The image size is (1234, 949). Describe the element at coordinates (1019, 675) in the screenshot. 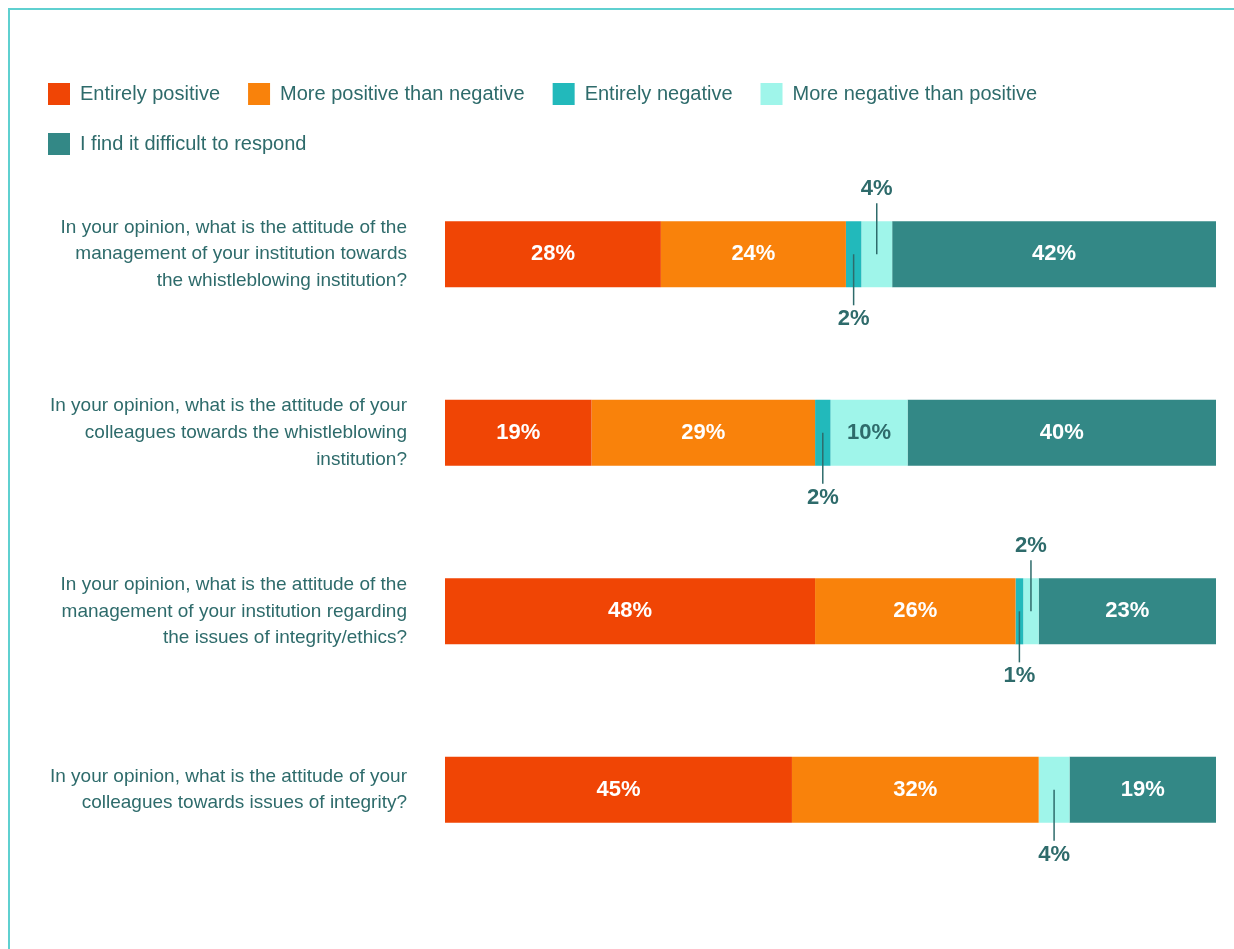

I see `data-label: 1%` at that location.